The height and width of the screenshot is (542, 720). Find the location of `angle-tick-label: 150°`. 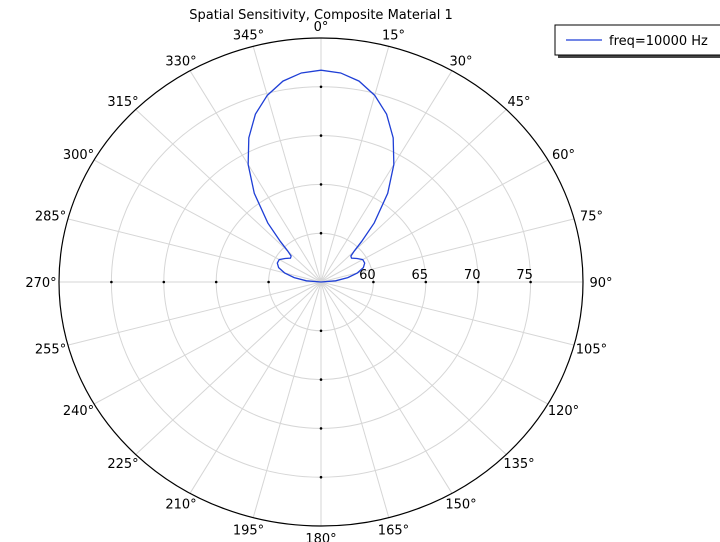

angle-tick-label: 150° is located at coordinates (460, 505).